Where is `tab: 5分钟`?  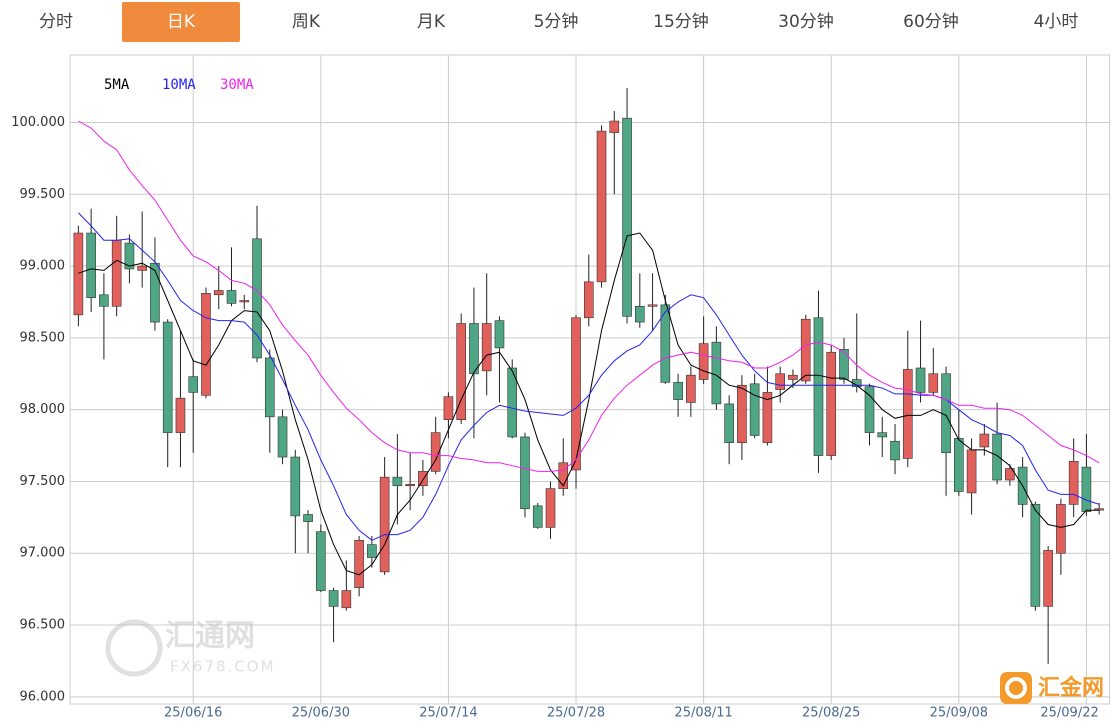
tab: 5分钟 is located at coordinates (556, 22).